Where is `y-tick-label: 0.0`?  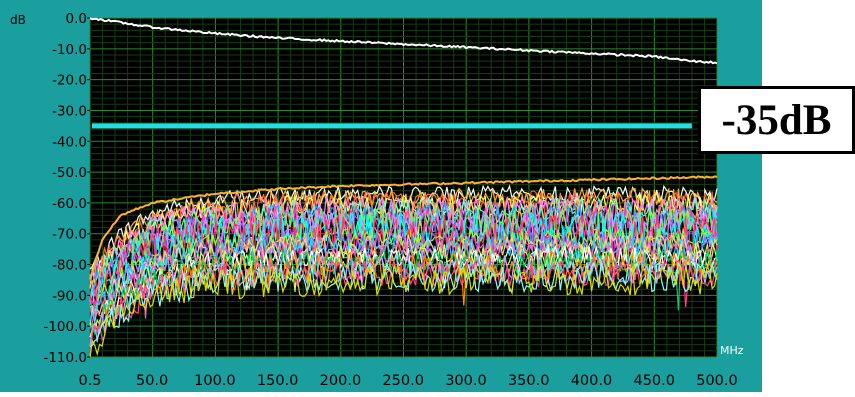
y-tick-label: 0.0 is located at coordinates (76, 19).